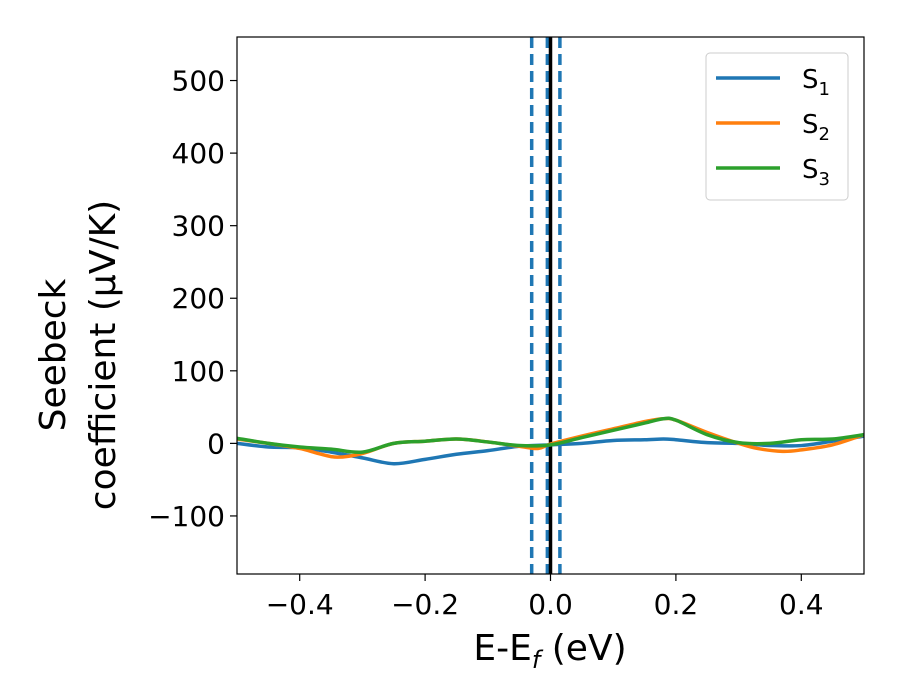  What do you see at coordinates (824, 89) in the screenshot?
I see `legend-label-sub: 1` at bounding box center [824, 89].